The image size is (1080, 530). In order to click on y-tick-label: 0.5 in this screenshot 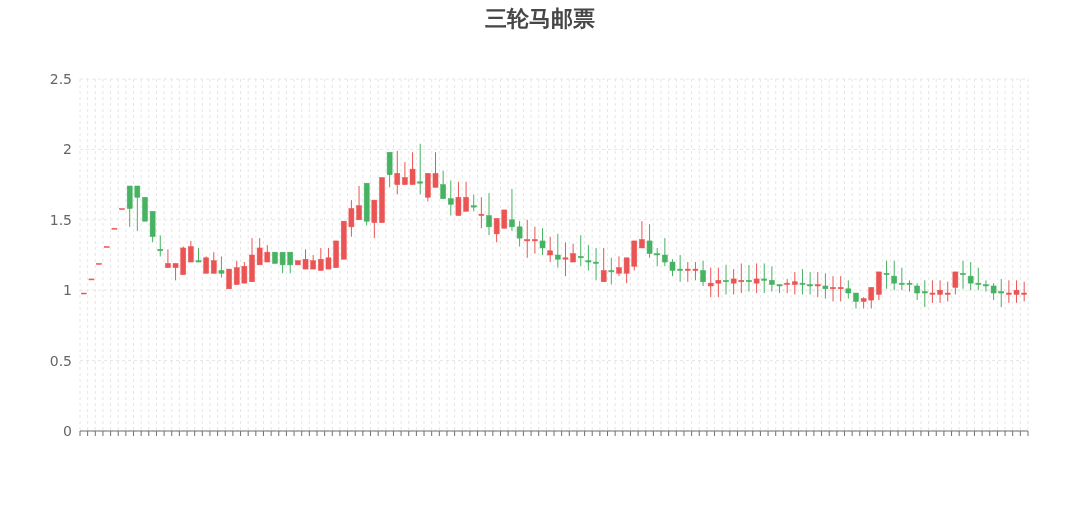, I will do `click(60, 360)`.